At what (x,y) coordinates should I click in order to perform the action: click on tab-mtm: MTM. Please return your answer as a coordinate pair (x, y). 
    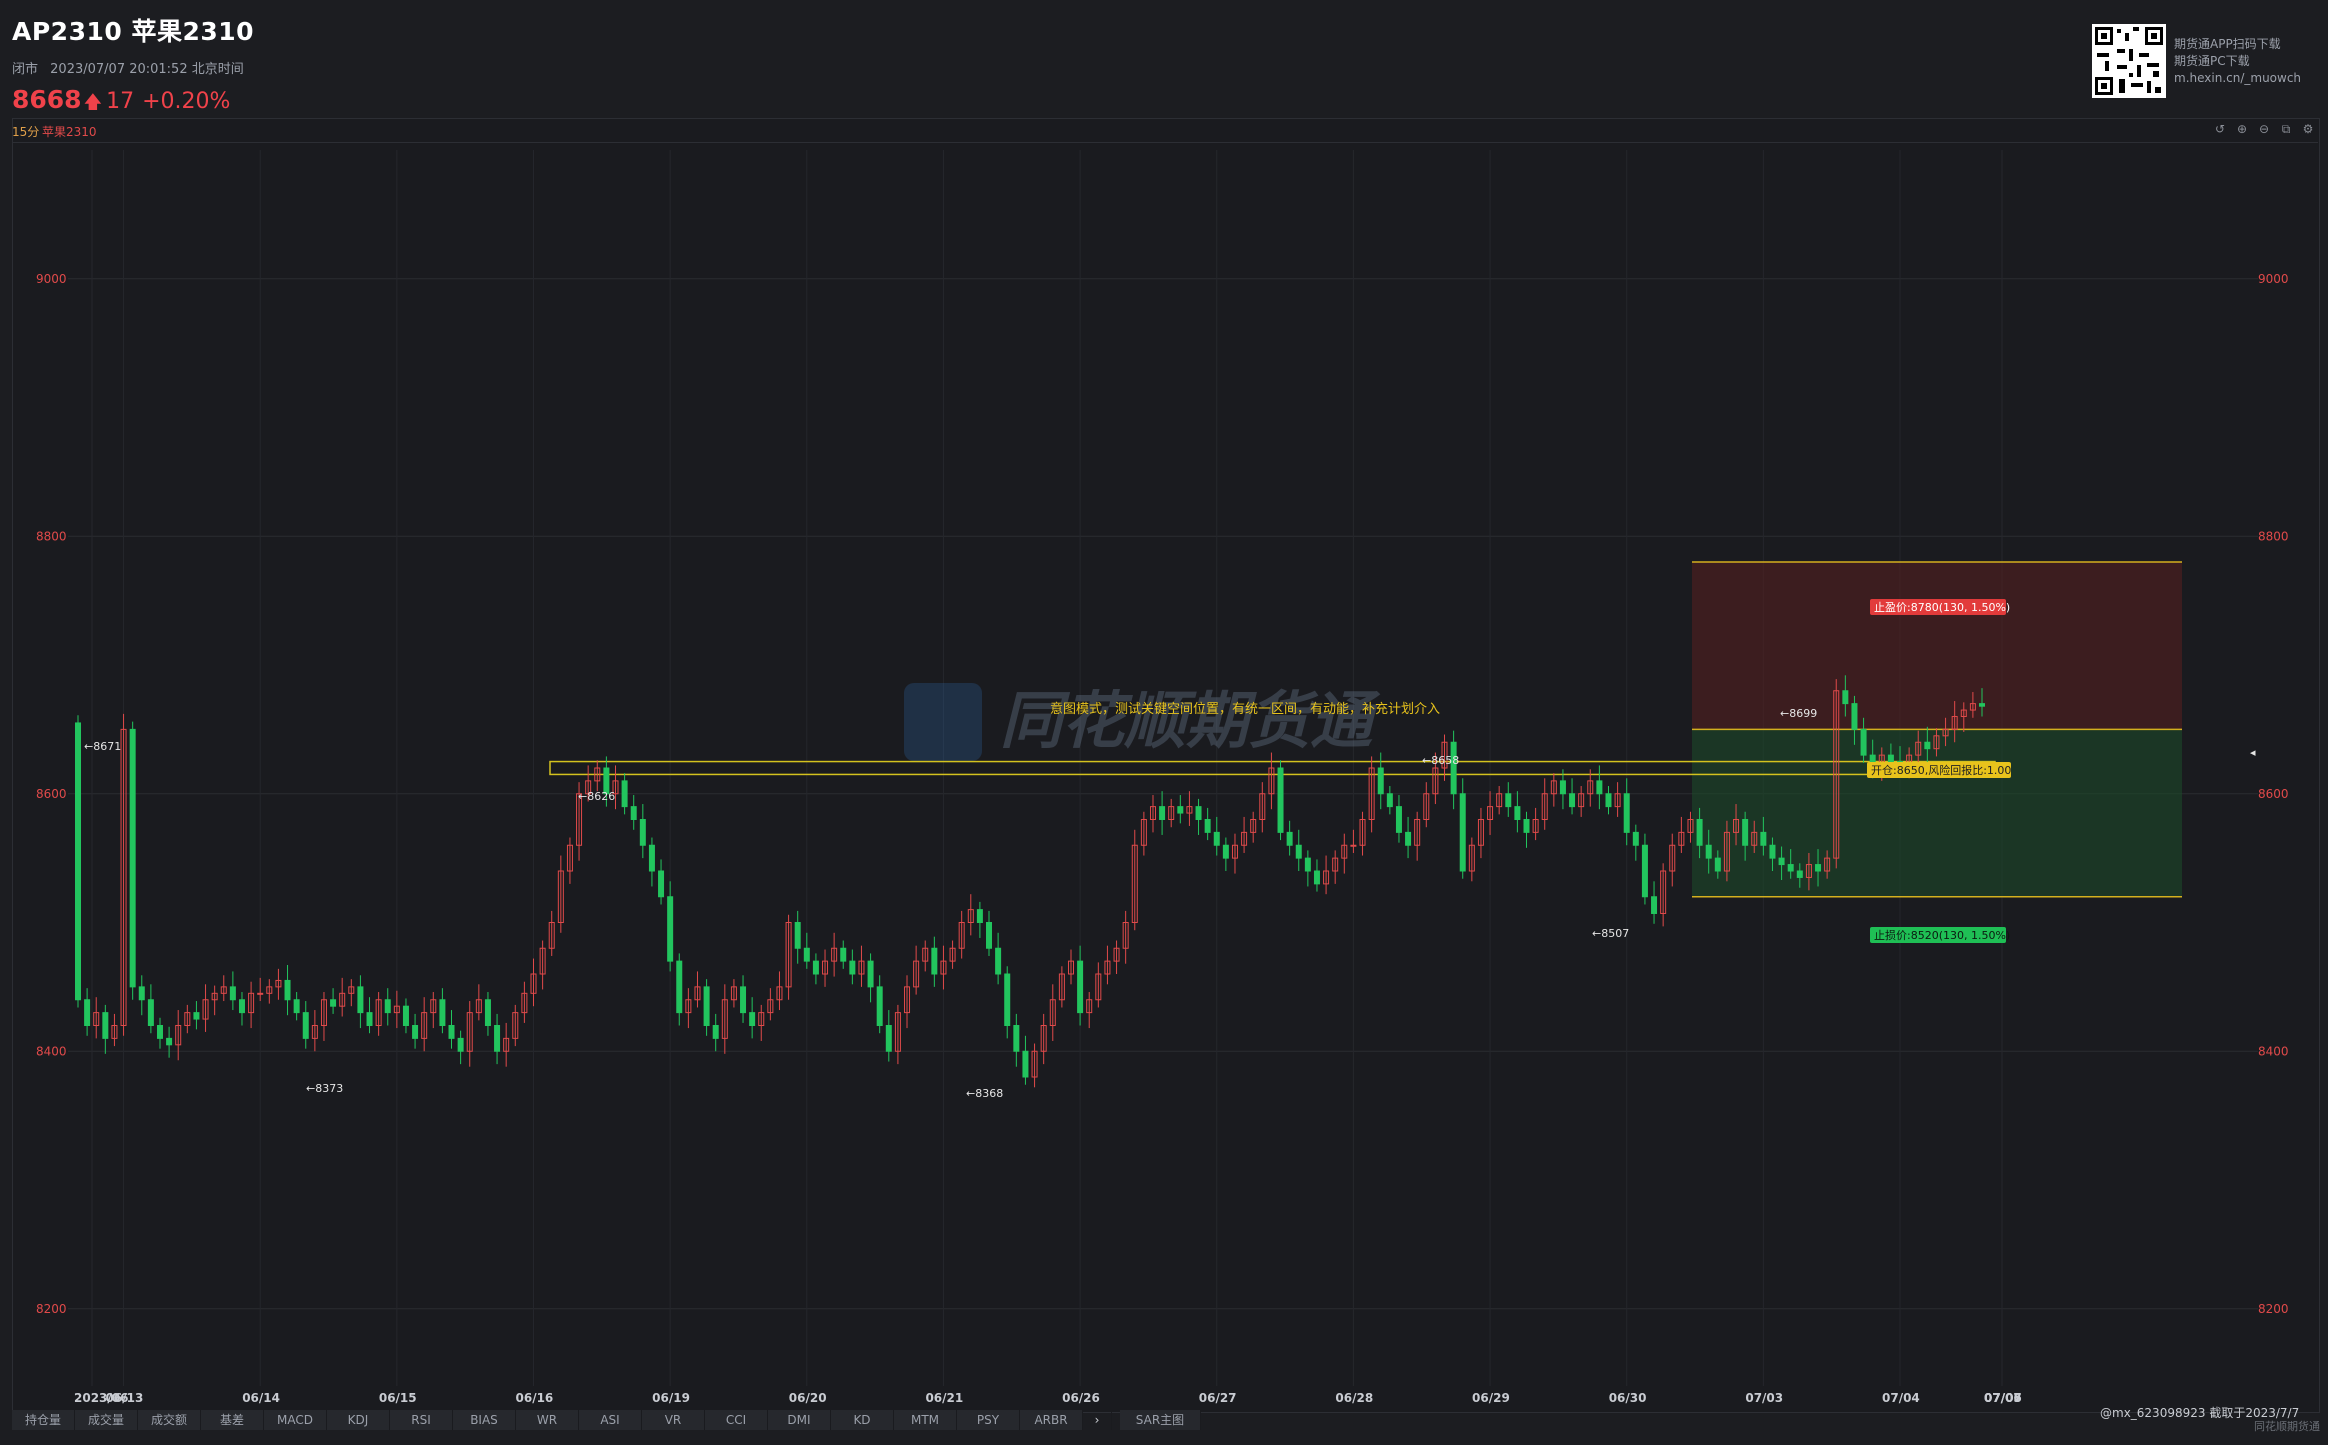
    Looking at the image, I should click on (925, 1420).